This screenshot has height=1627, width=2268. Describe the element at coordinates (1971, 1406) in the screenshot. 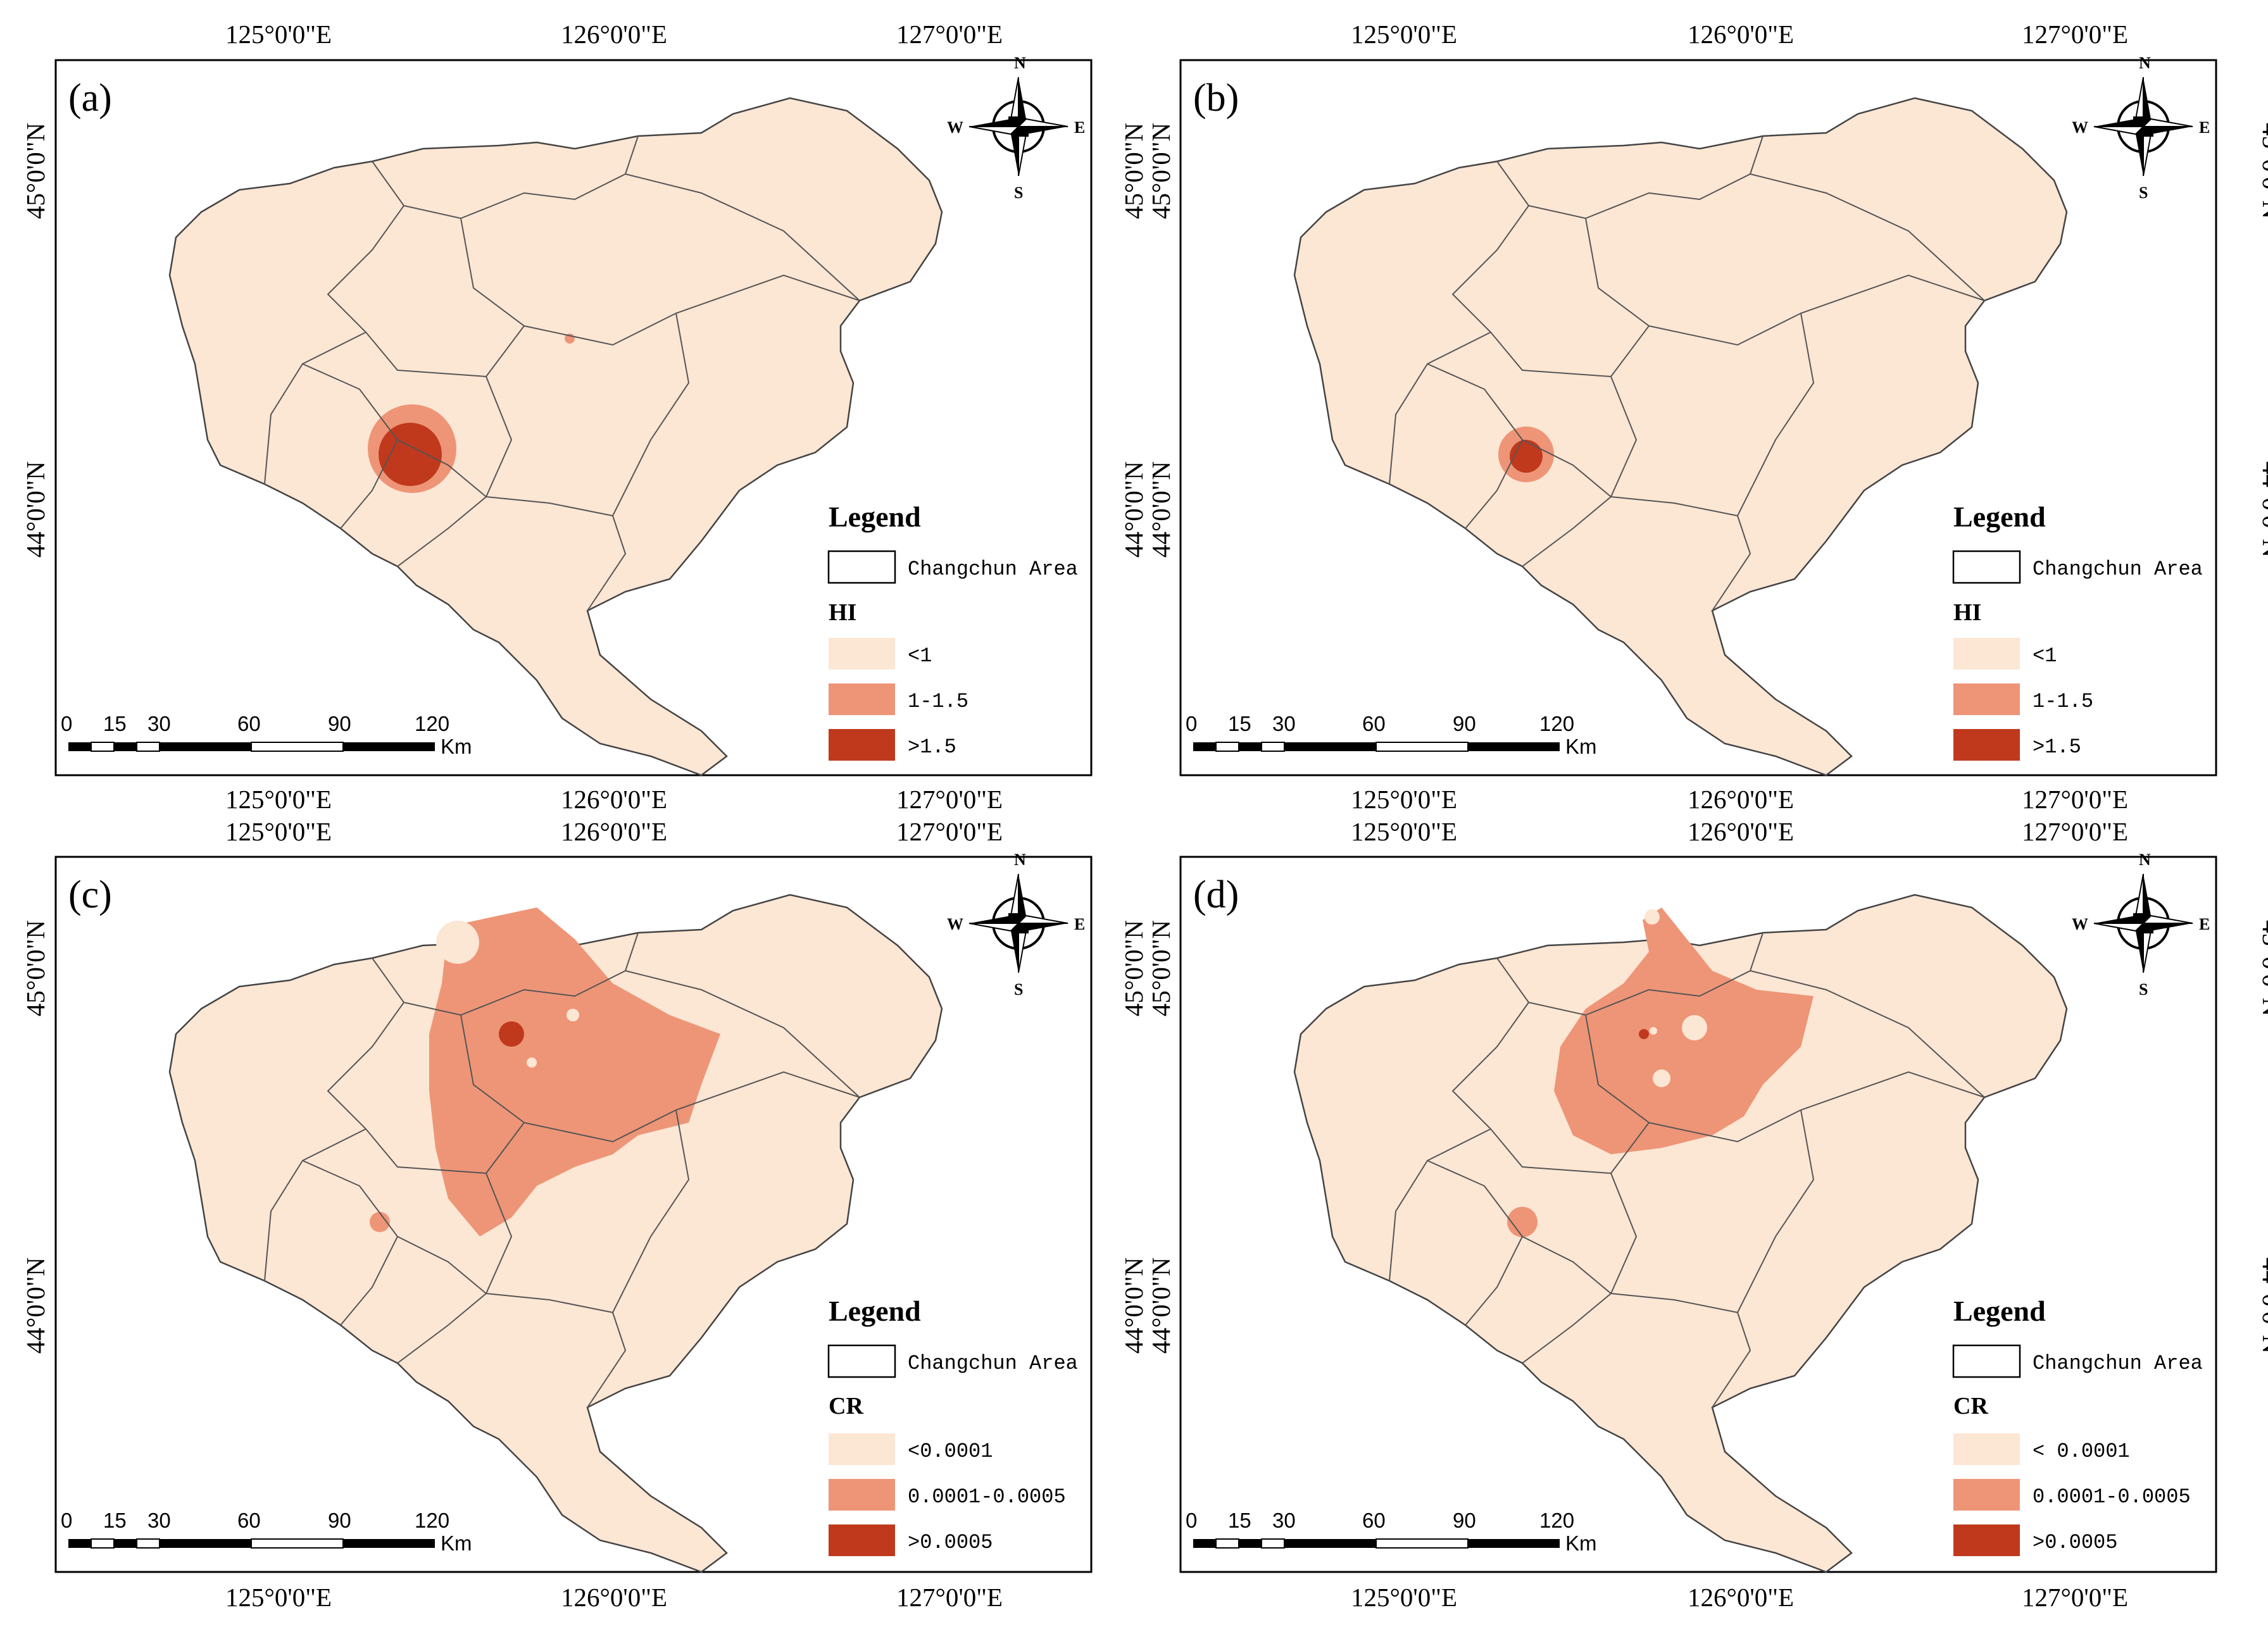

I see `legend-variable: CR` at that location.